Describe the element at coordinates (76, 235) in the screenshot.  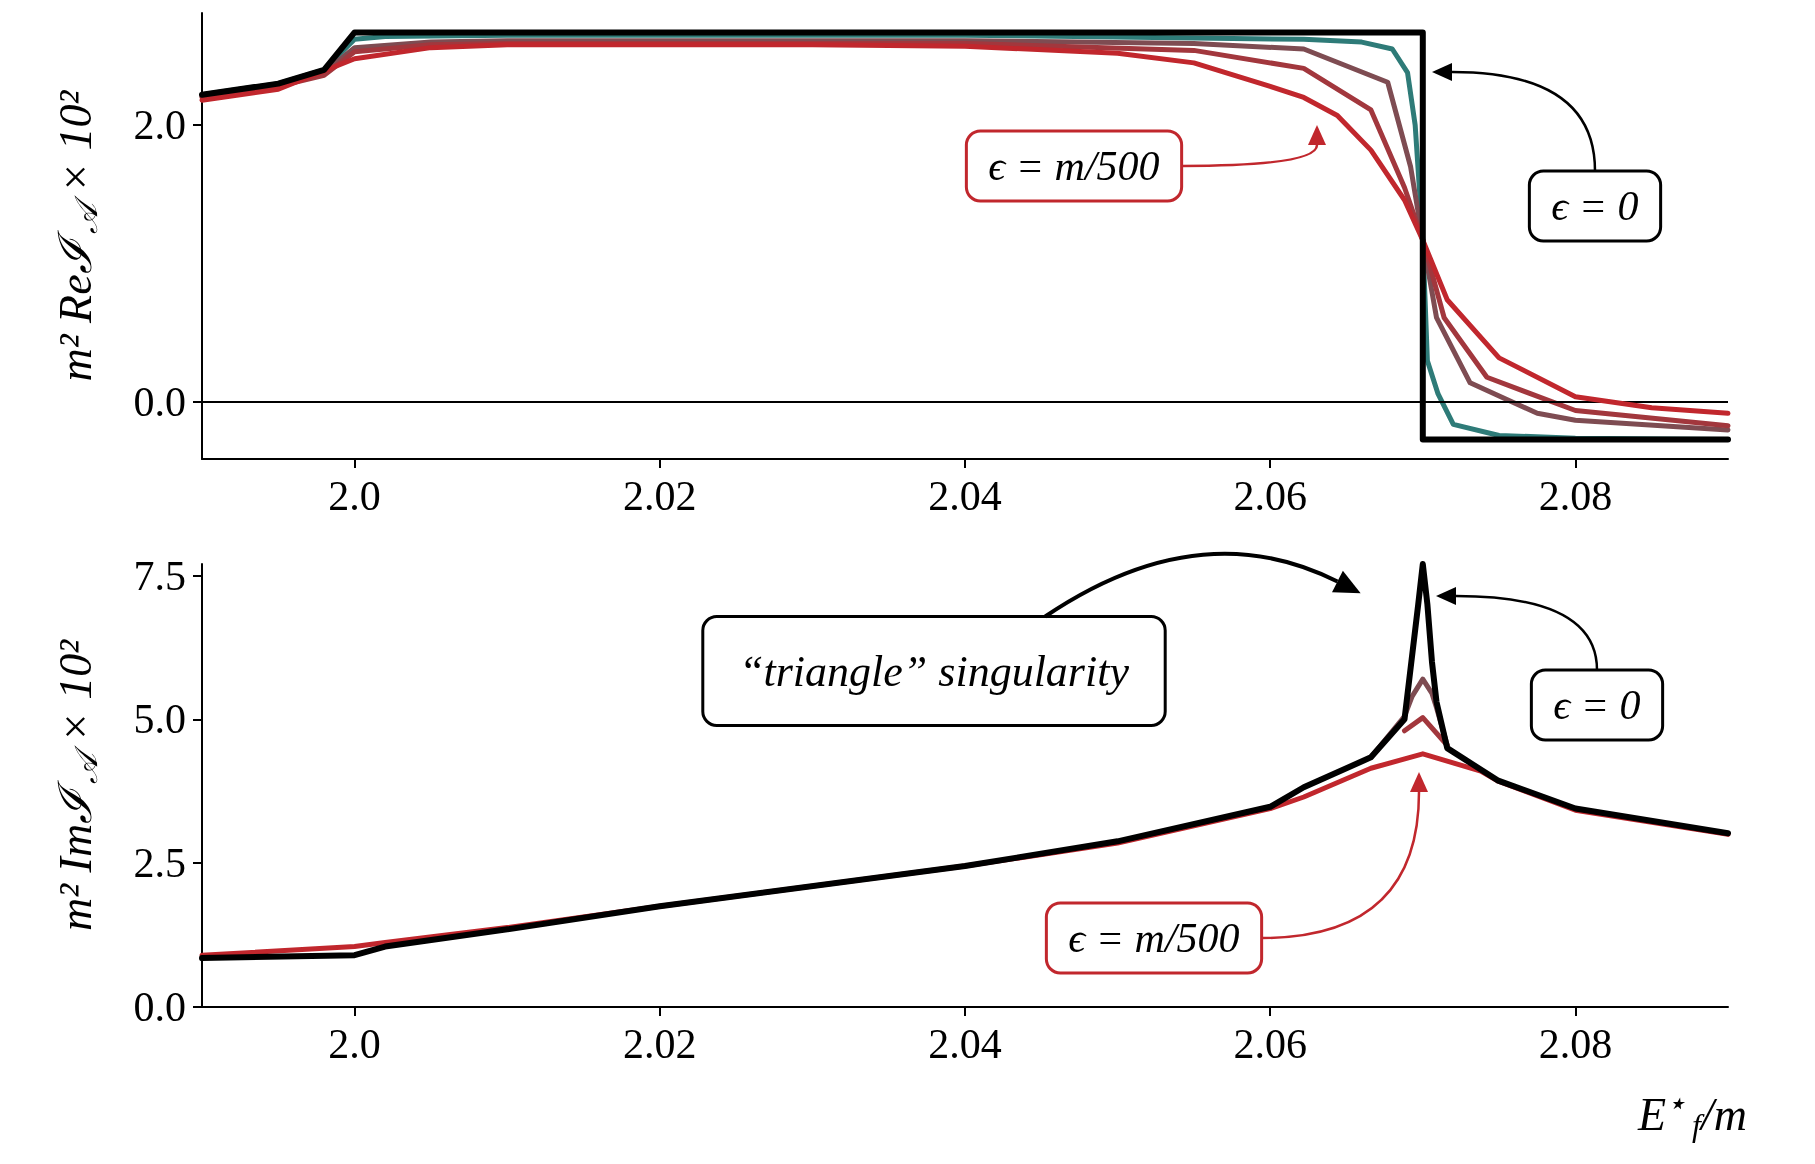
I see `y-axis-title: m² Reℐ𝒜 × 10²` at that location.